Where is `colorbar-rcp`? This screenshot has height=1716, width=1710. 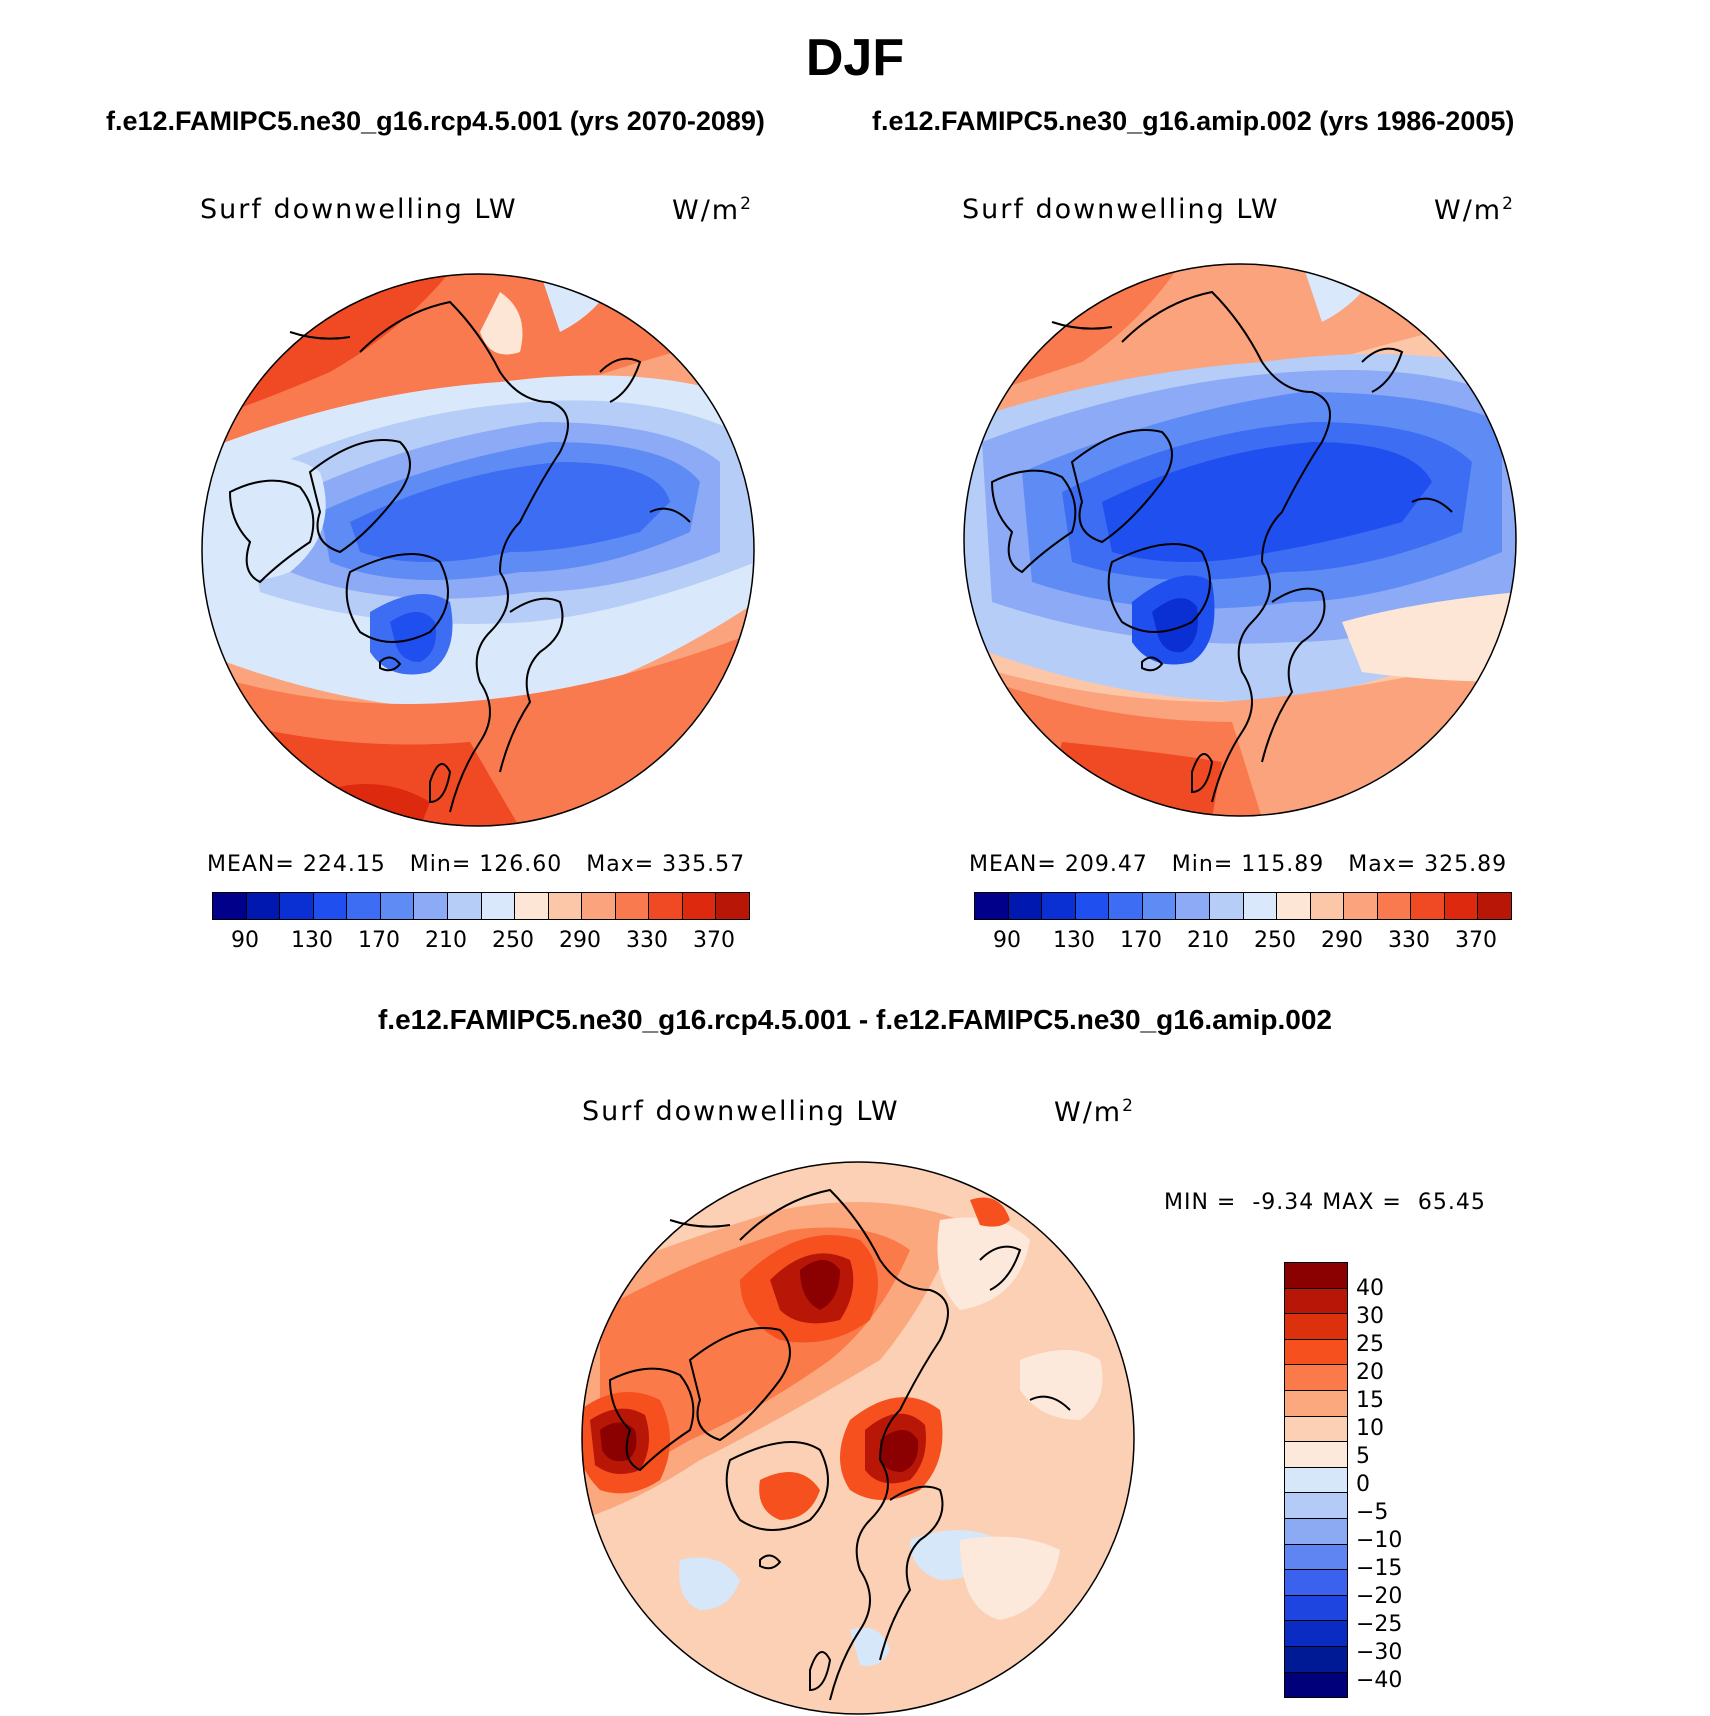
colorbar-rcp is located at coordinates (481, 906).